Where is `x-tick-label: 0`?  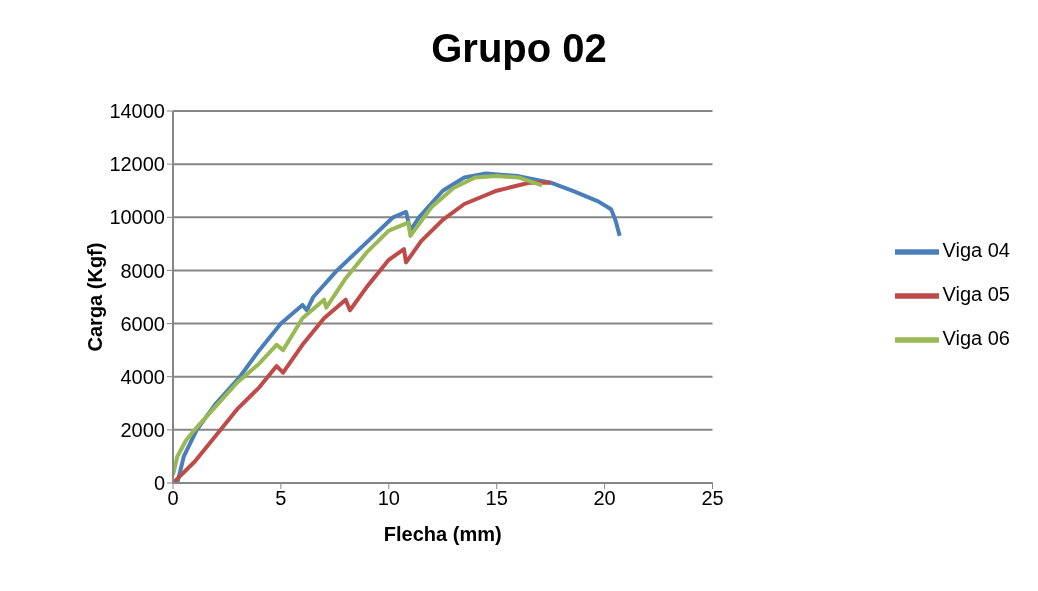
x-tick-label: 0 is located at coordinates (173, 498).